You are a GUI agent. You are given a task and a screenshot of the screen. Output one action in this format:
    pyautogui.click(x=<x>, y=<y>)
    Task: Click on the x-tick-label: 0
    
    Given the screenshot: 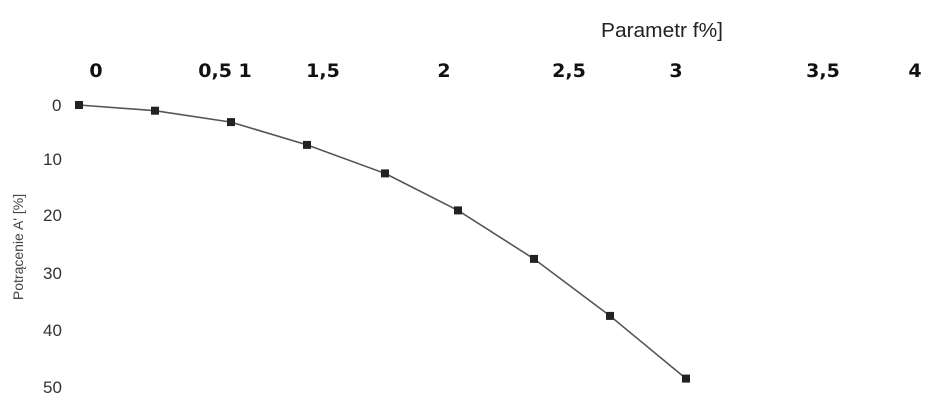 What is the action you would take?
    pyautogui.click(x=95, y=71)
    